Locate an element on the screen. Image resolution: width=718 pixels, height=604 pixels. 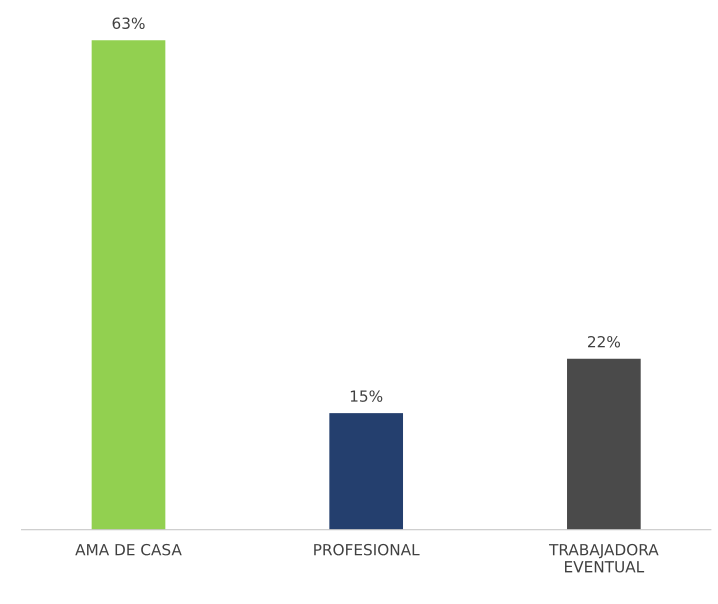
x-tick-label: AMA DE CASA is located at coordinates (128, 550).